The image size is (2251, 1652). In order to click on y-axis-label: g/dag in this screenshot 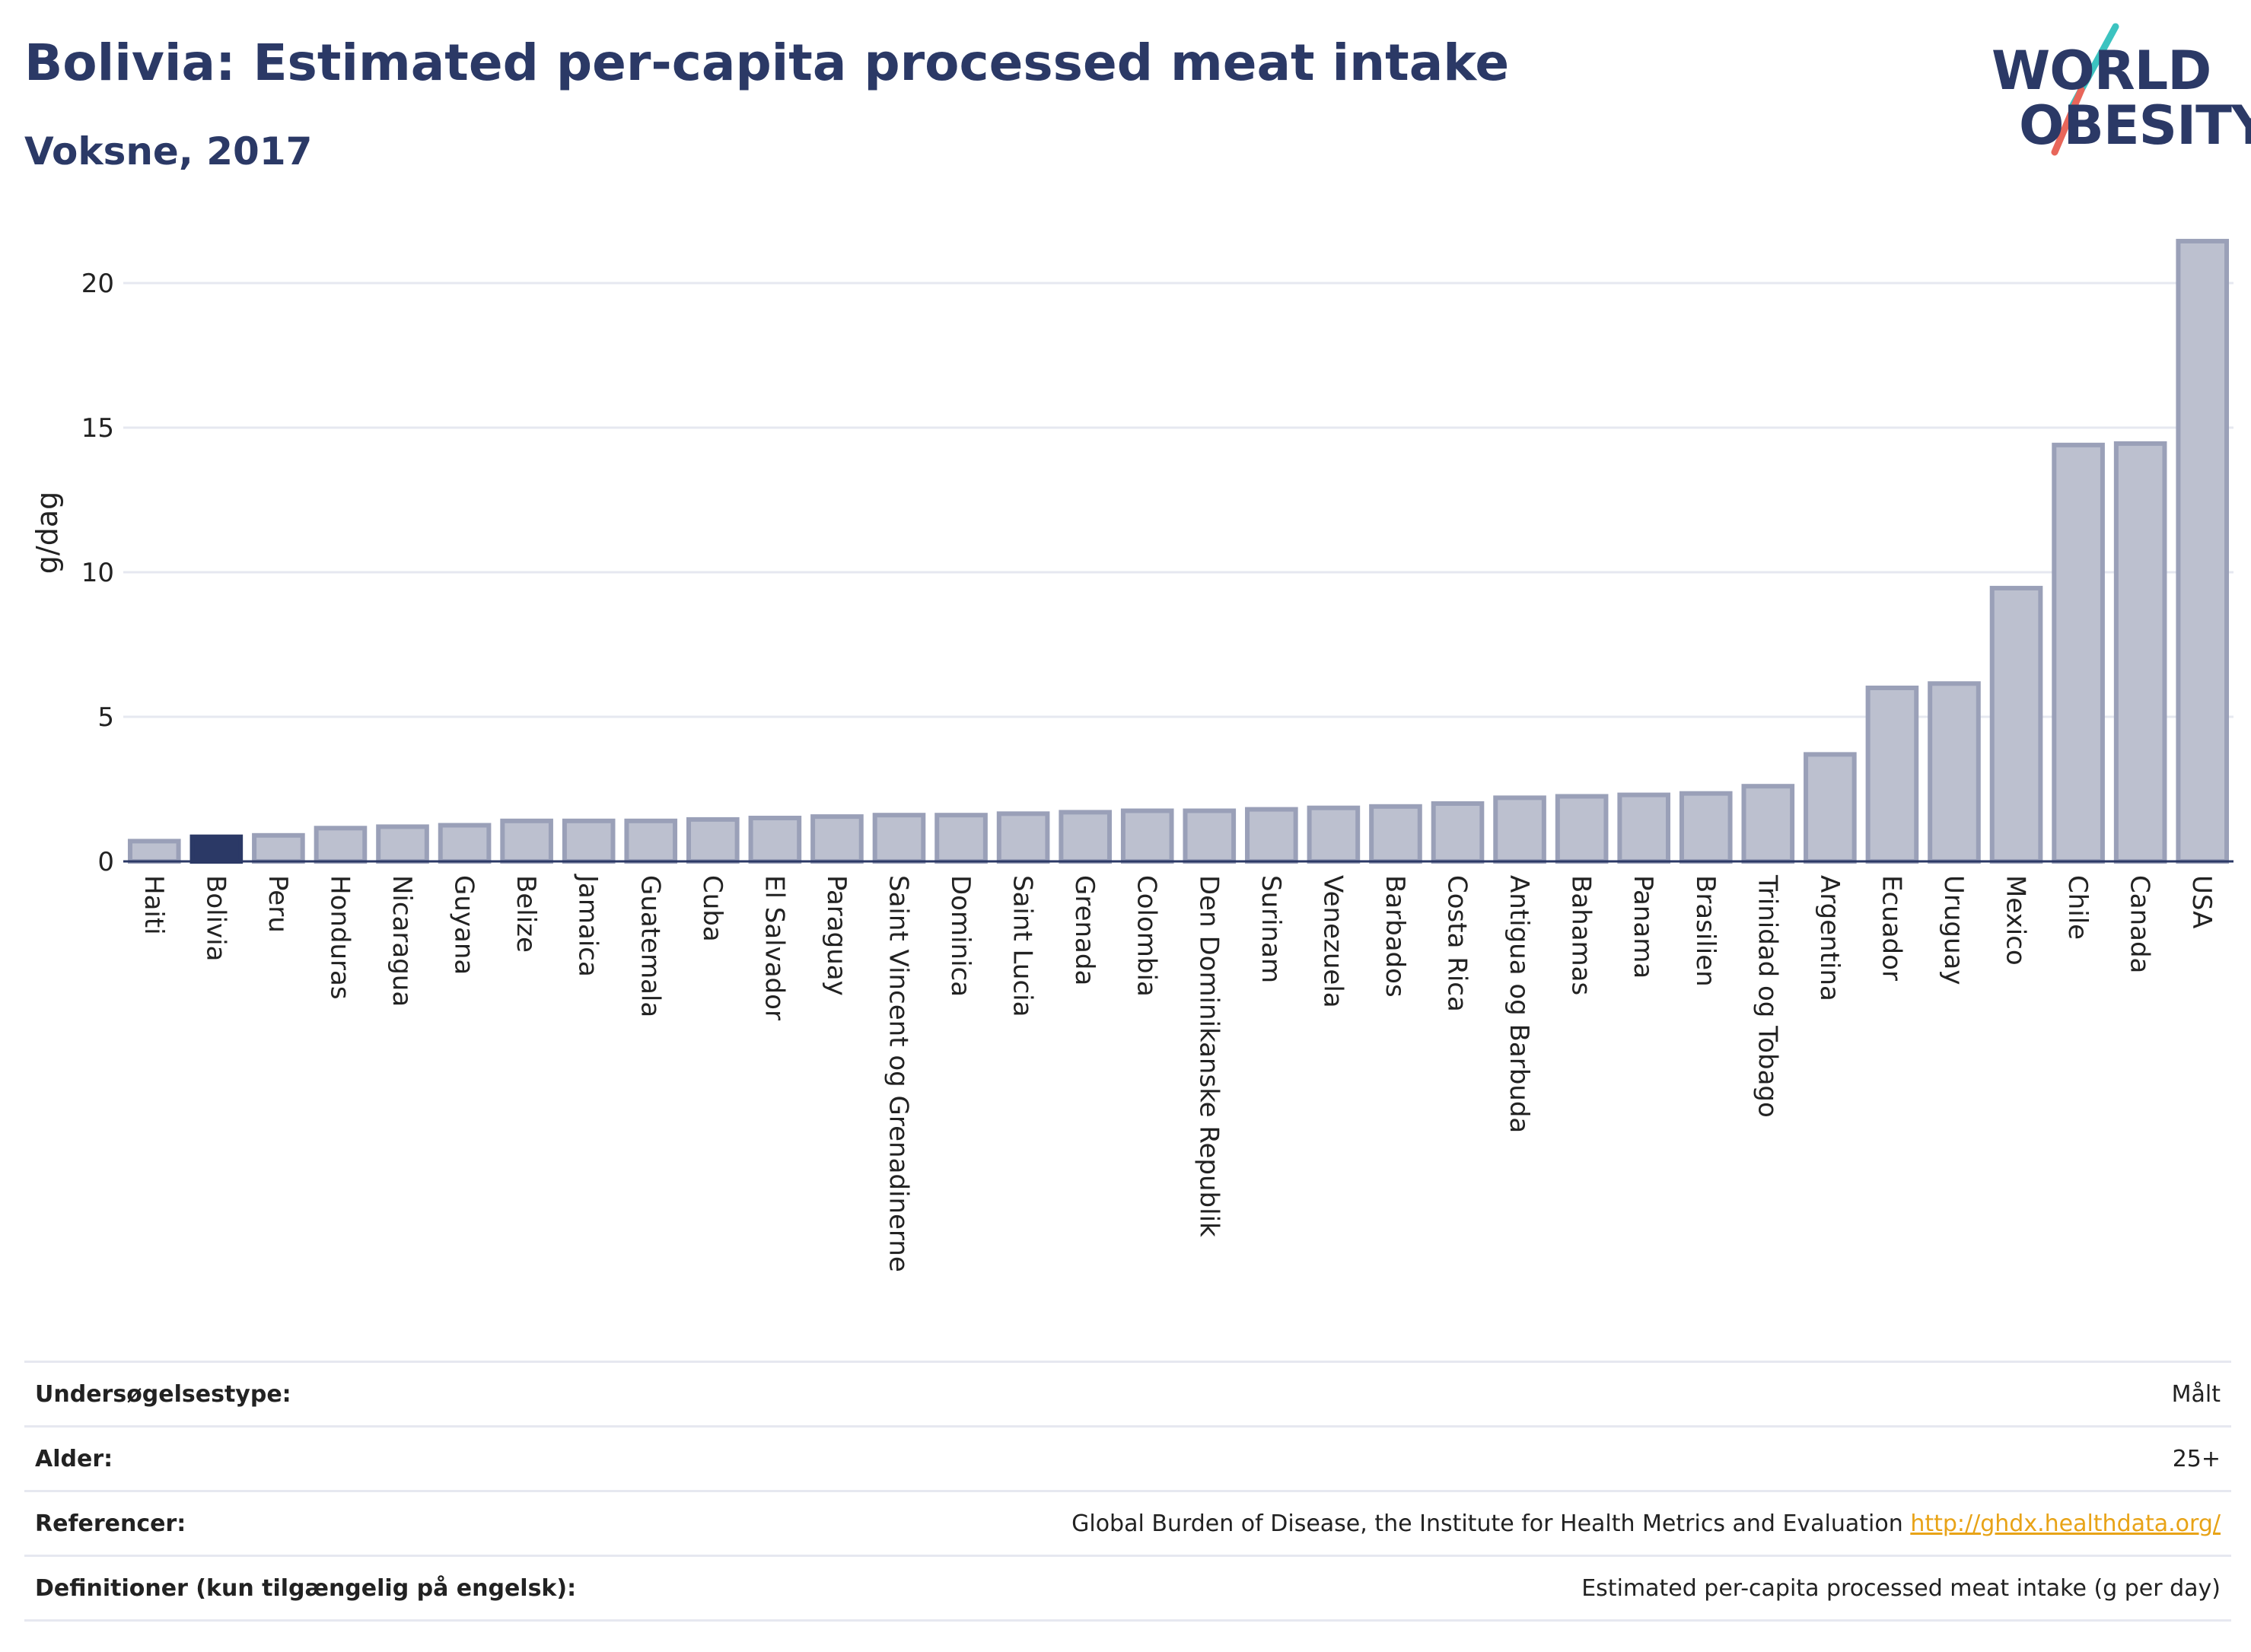, I will do `click(47, 533)`.